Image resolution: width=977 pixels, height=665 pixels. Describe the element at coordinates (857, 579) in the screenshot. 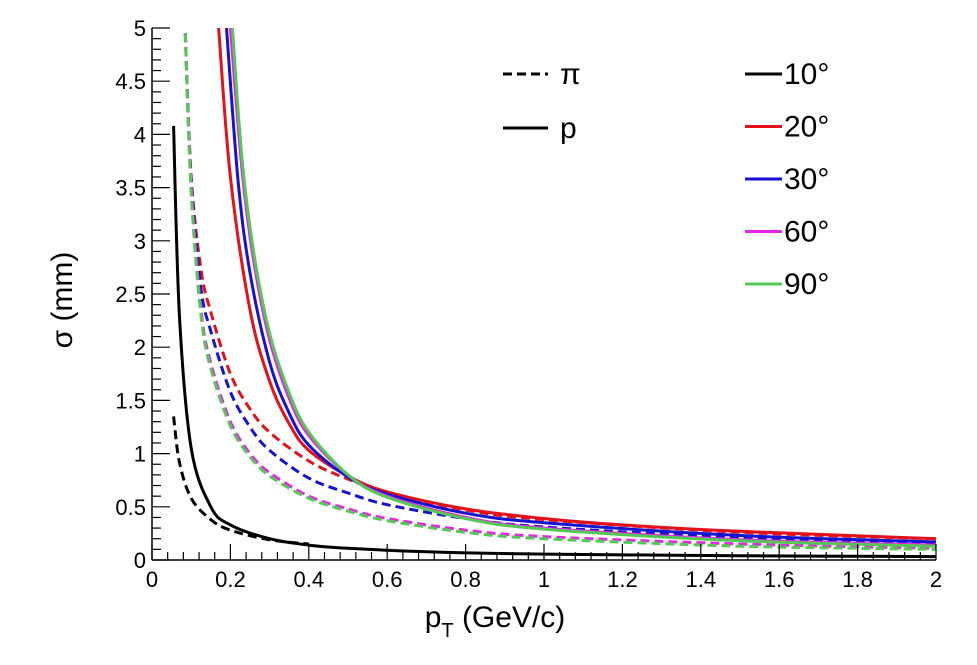

I see `x-tick-label: 1.8` at that location.